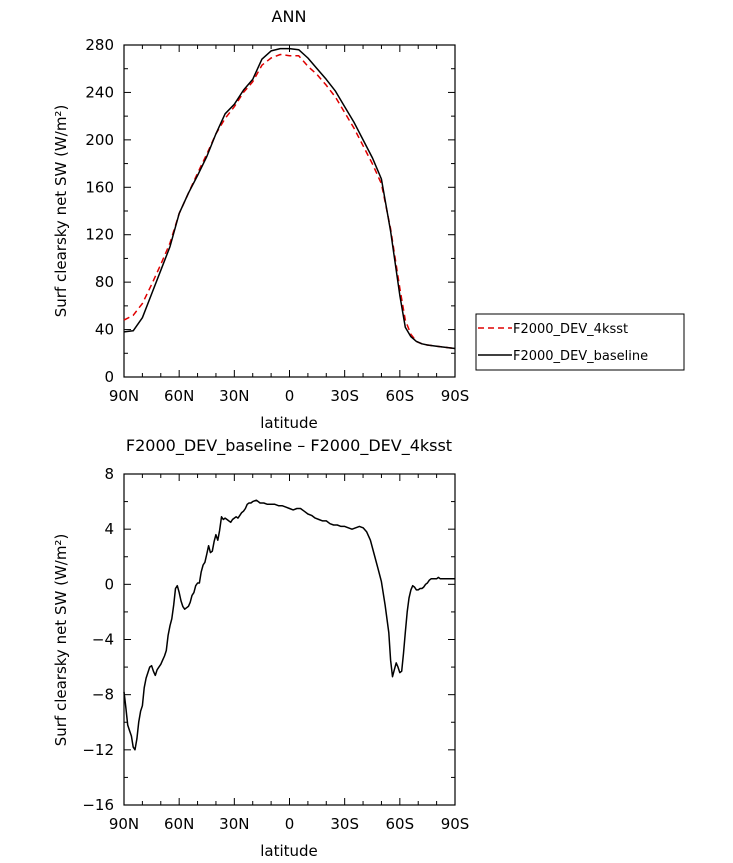 Image resolution: width=733 pixels, height=863 pixels. I want to click on bottom-y-tick-label: 8, so click(109, 474).